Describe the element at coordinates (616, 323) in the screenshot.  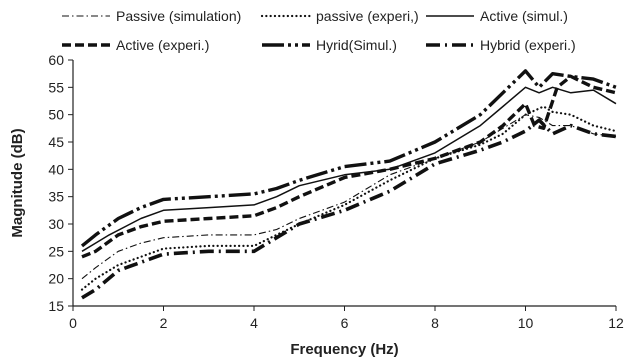
I see `x-tick-label: 12` at that location.